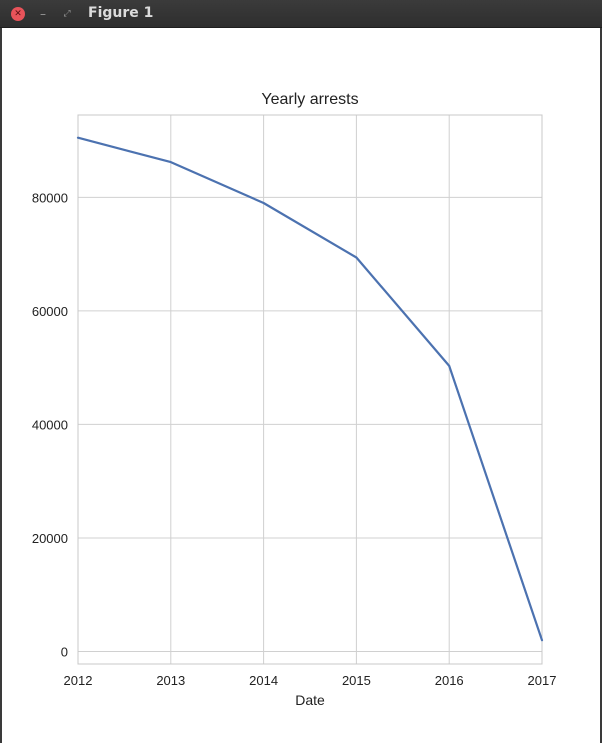 This screenshot has width=602, height=743. What do you see at coordinates (1, 385) in the screenshot?
I see `window-border-left` at bounding box center [1, 385].